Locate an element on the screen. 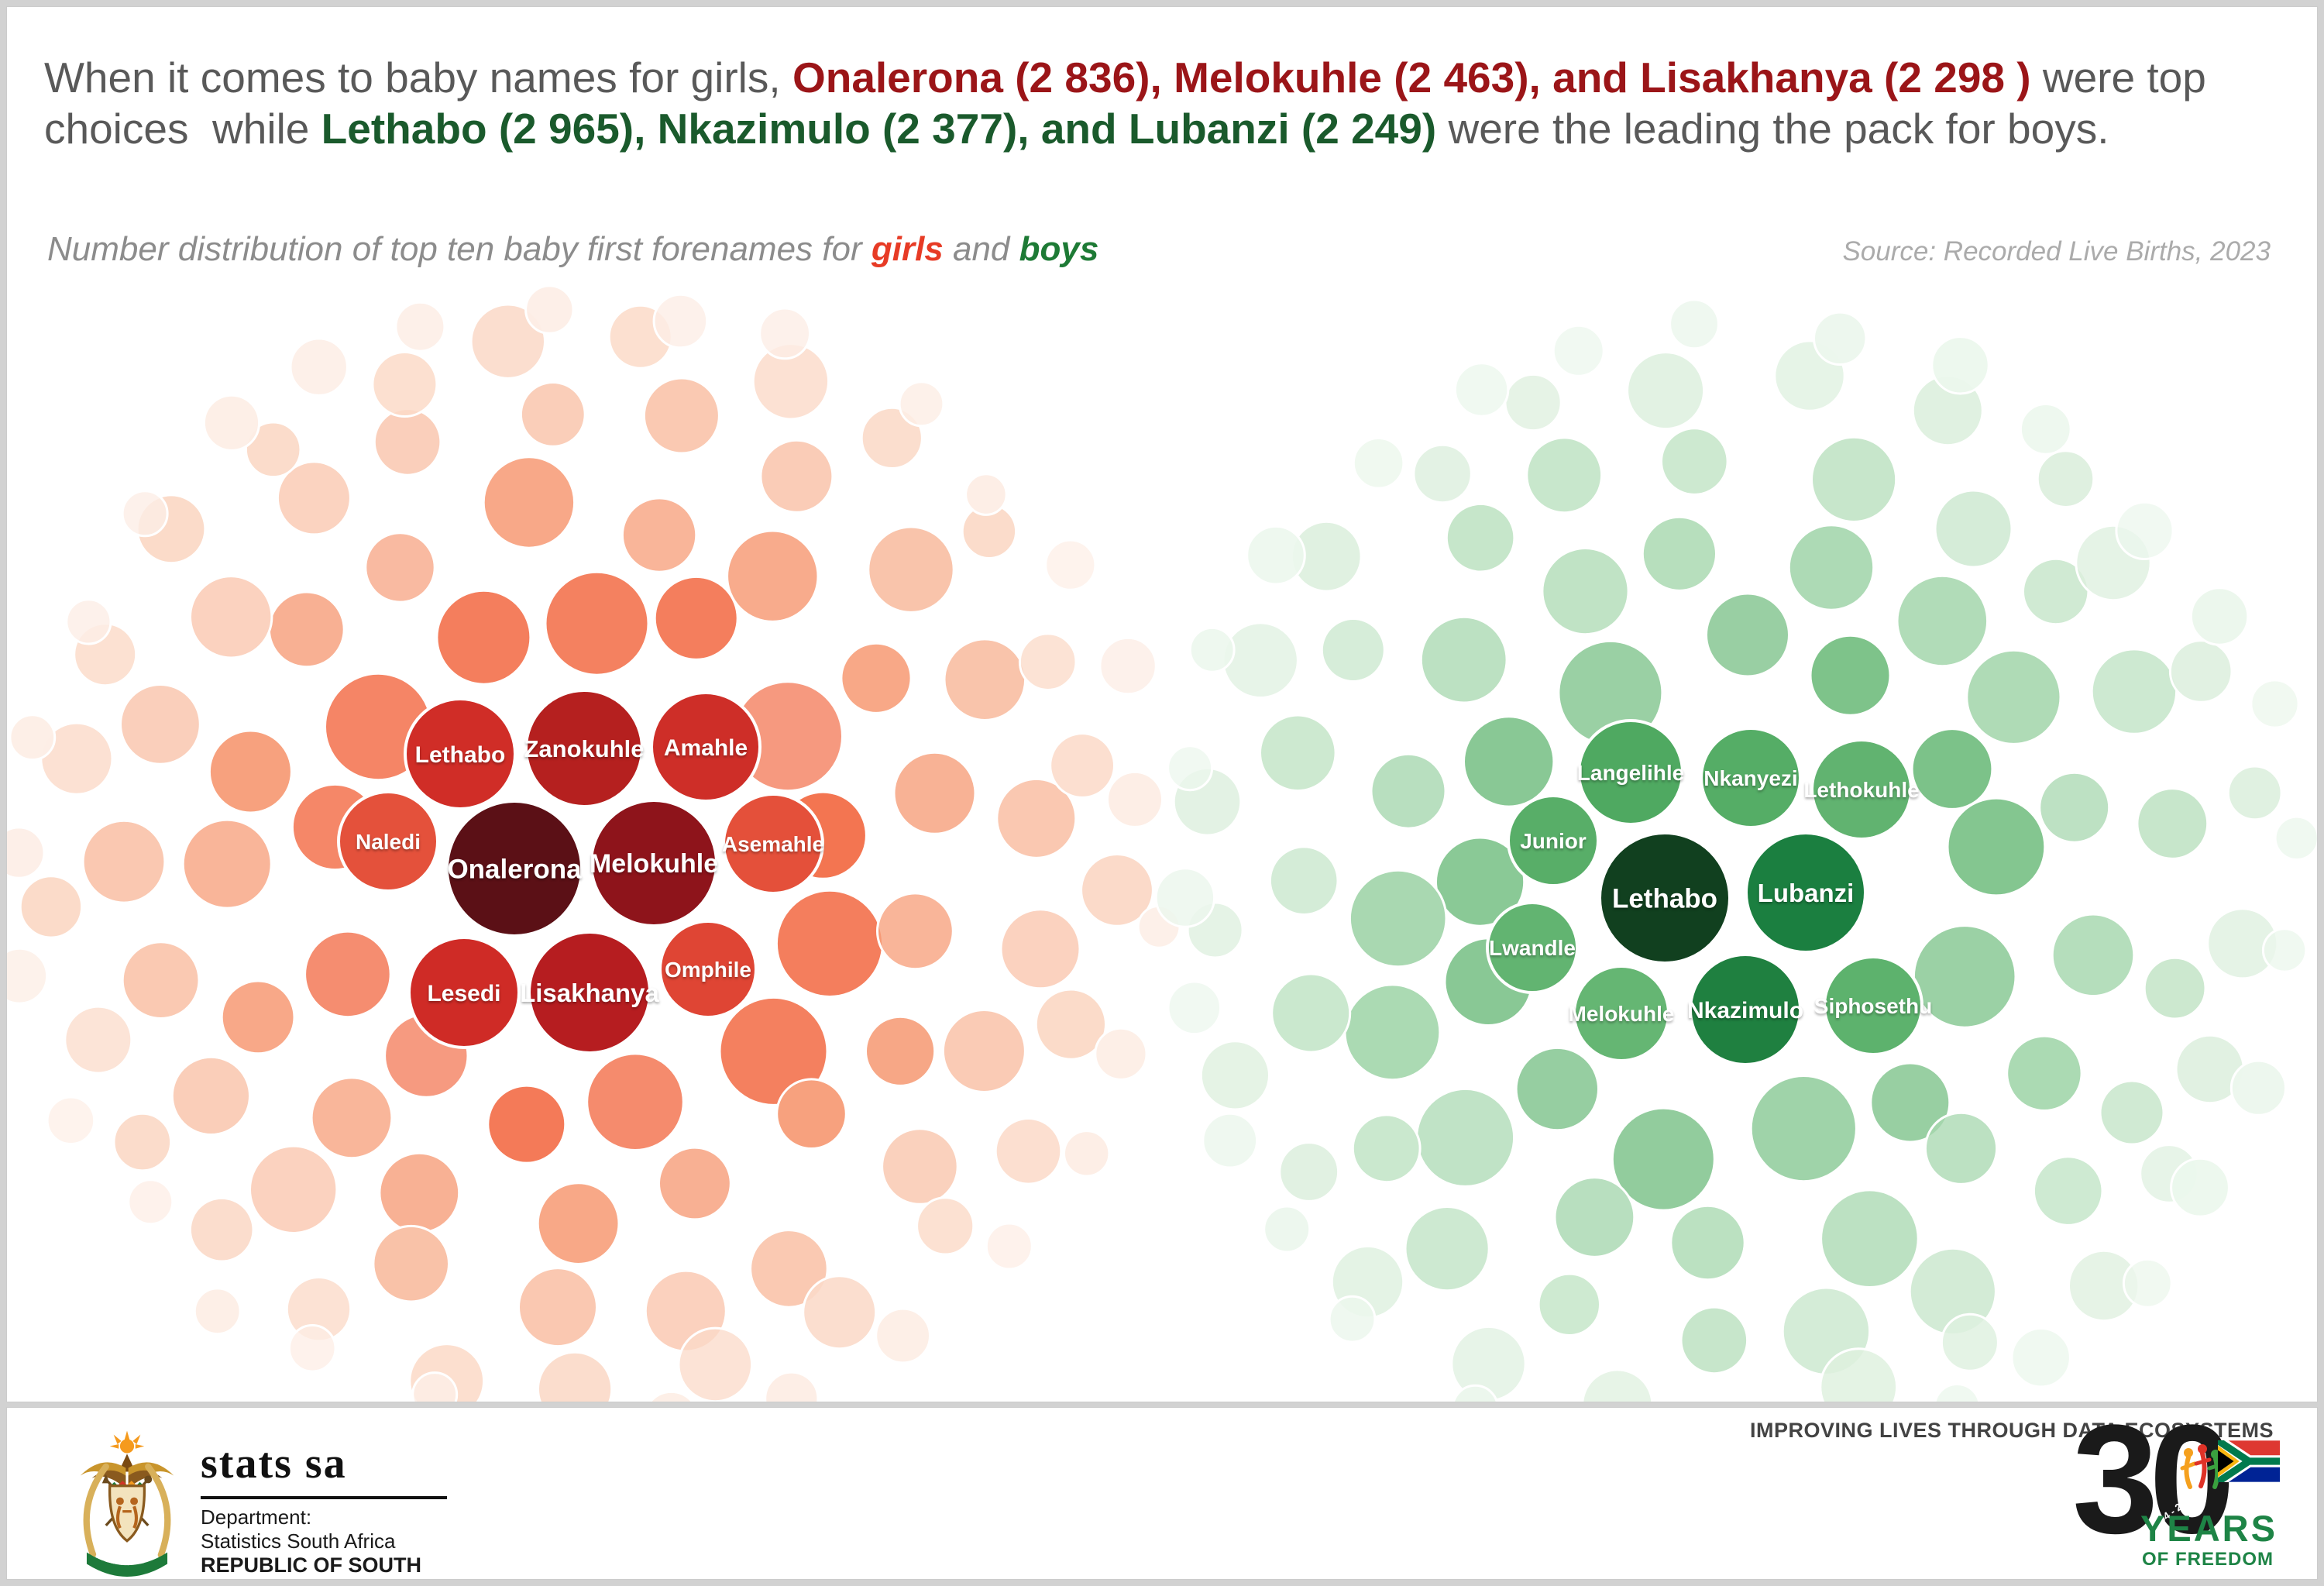 This screenshot has height=1586, width=2324. source-note: Source: Recorded Live Births, 2023 is located at coordinates (2056, 251).